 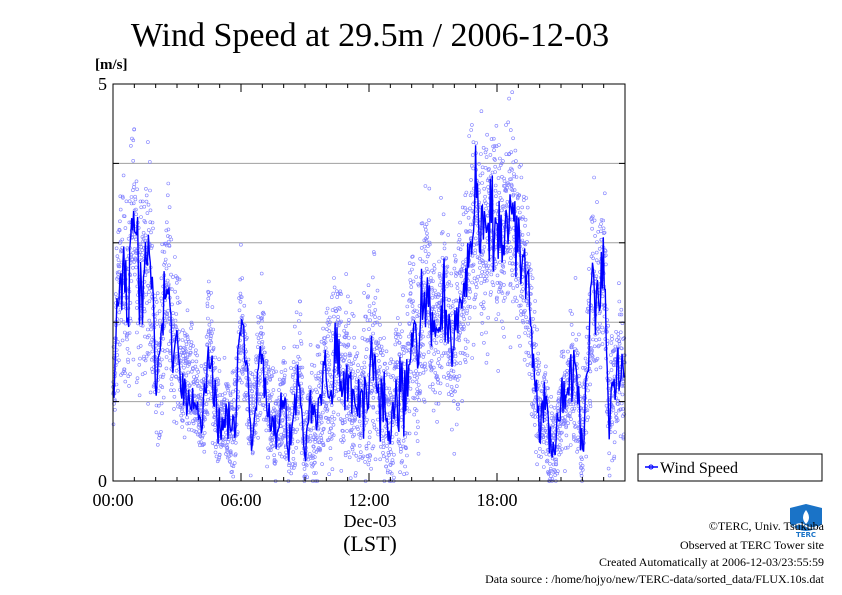 What do you see at coordinates (699, 468) in the screenshot?
I see `legend-label: Wind Speed` at bounding box center [699, 468].